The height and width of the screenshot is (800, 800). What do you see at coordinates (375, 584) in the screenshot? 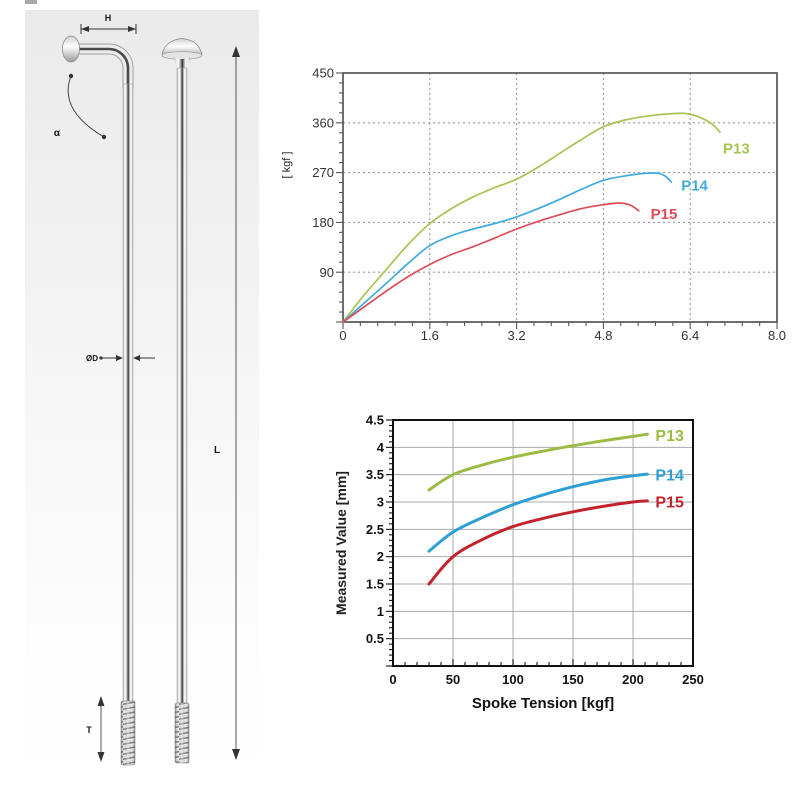
I see `svg-text: 1.5` at bounding box center [375, 584].